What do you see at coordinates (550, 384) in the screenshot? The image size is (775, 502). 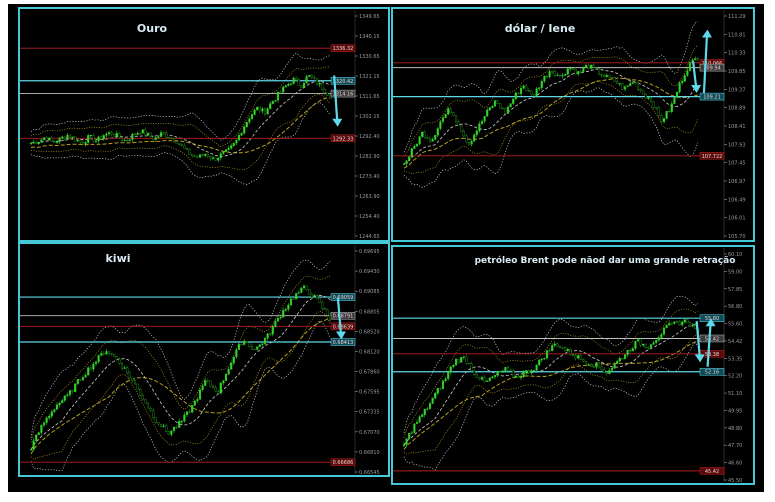 I see `brent-moving-average` at bounding box center [550, 384].